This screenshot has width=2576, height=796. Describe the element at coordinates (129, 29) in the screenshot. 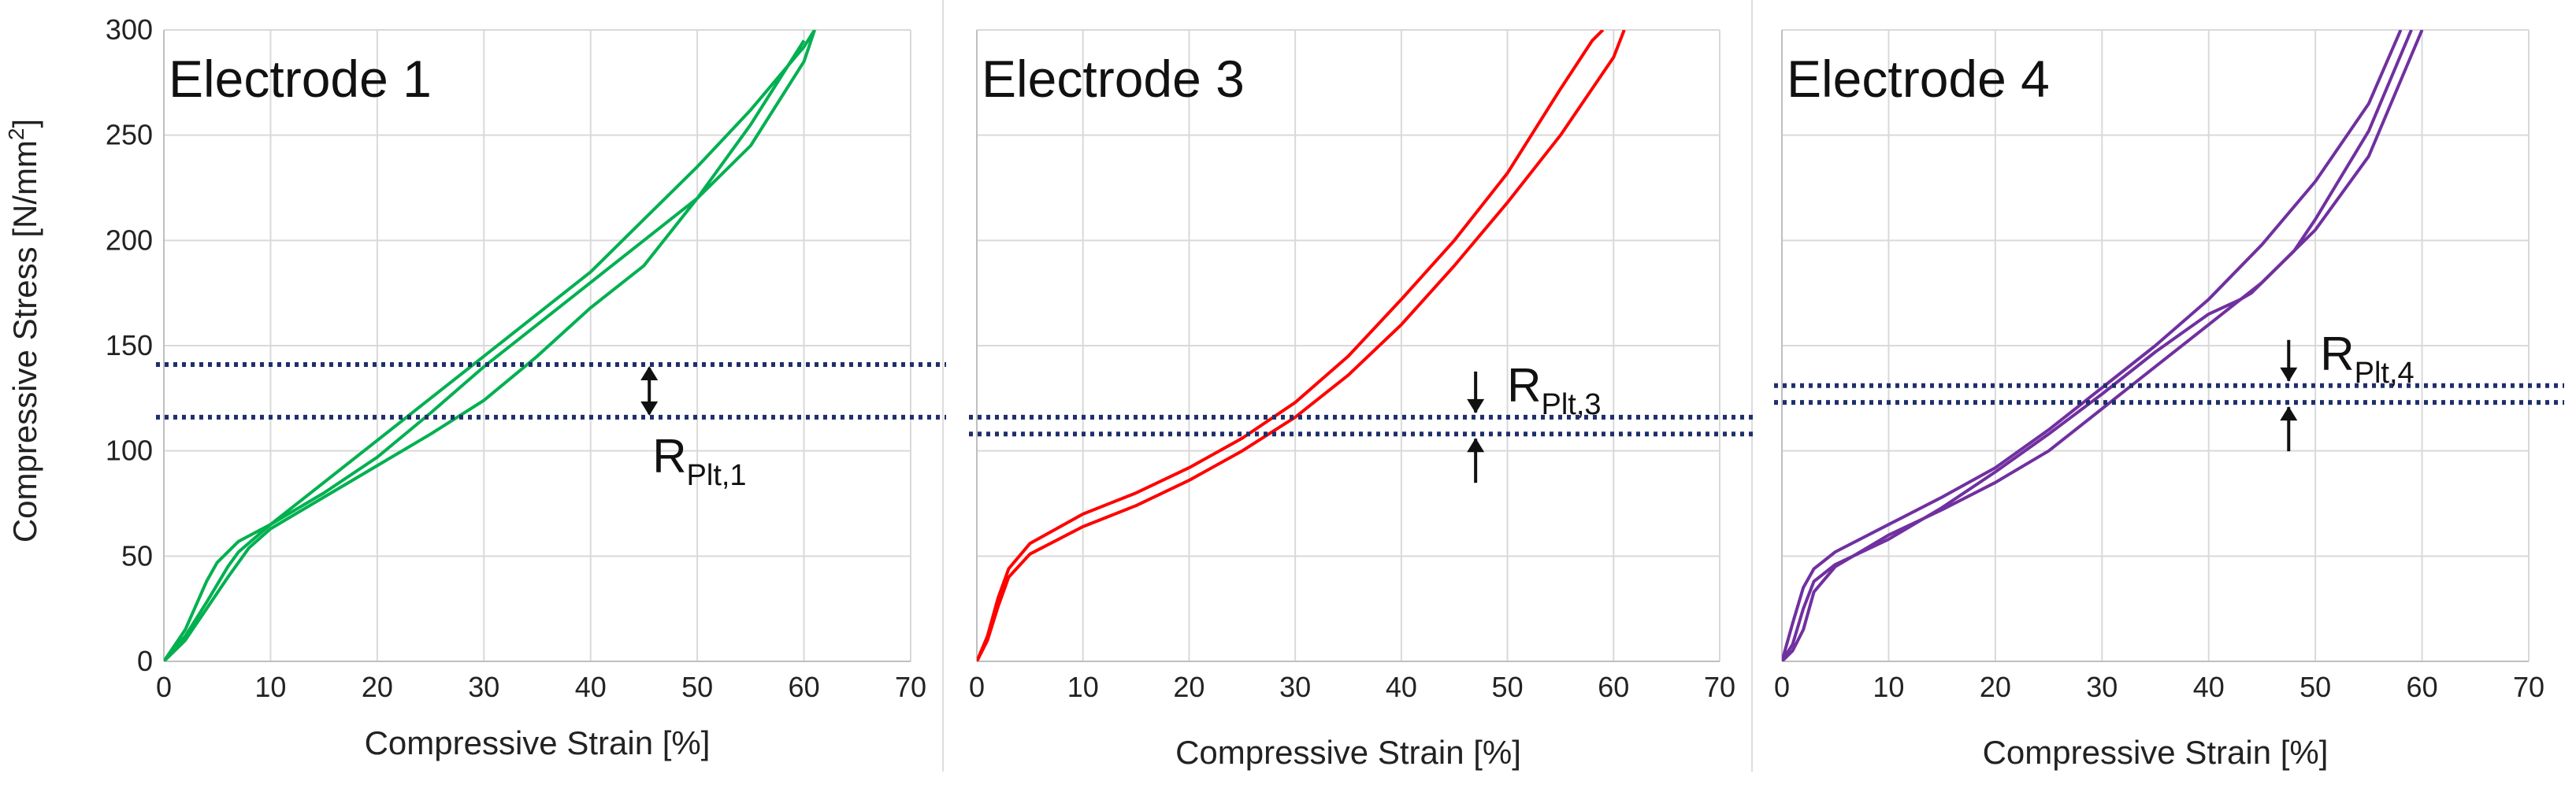

I see `y-tick-label: 300` at that location.